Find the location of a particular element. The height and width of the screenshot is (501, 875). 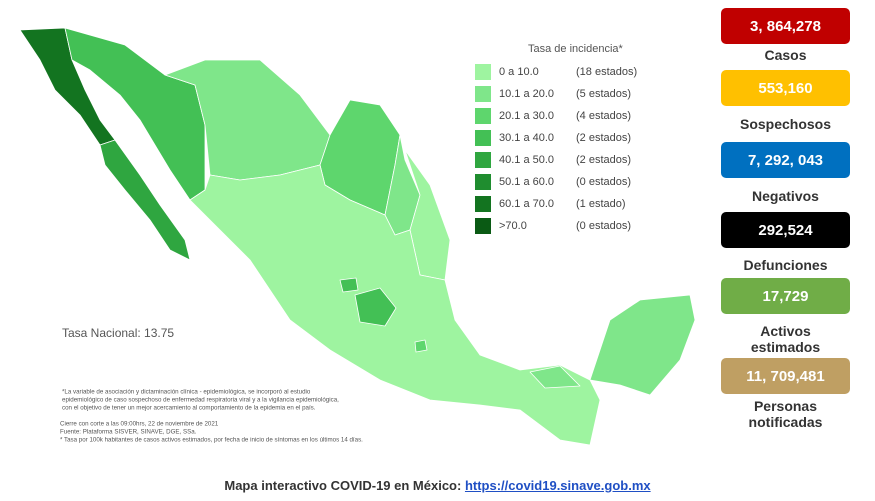

state-morelos is located at coordinates (421, 346).